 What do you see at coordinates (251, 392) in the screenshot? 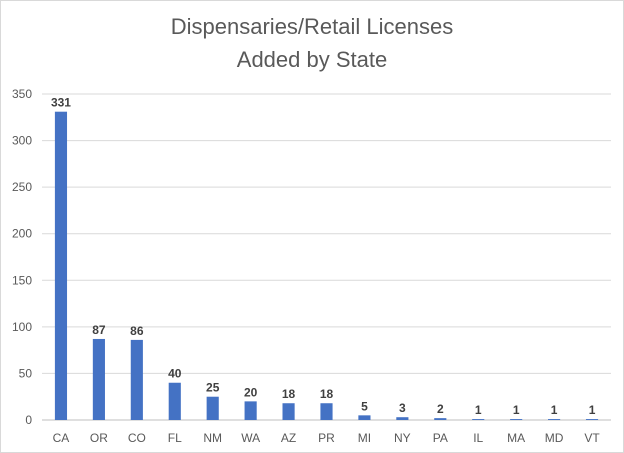
I see `data-label-wa: 20` at bounding box center [251, 392].